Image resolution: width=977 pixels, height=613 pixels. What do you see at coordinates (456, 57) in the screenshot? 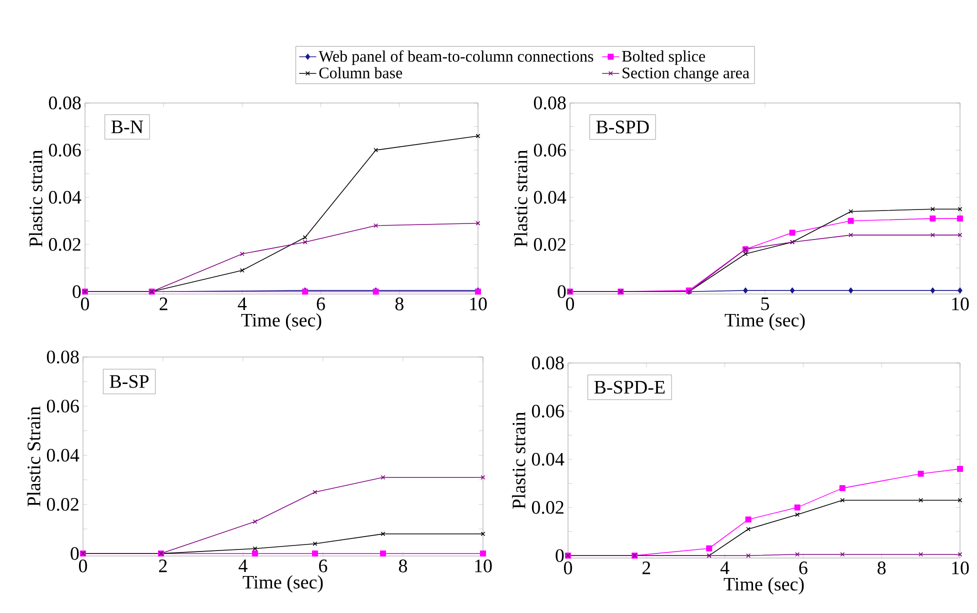
I see `legend-label: Web panel of beam-to-column connections` at bounding box center [456, 57].